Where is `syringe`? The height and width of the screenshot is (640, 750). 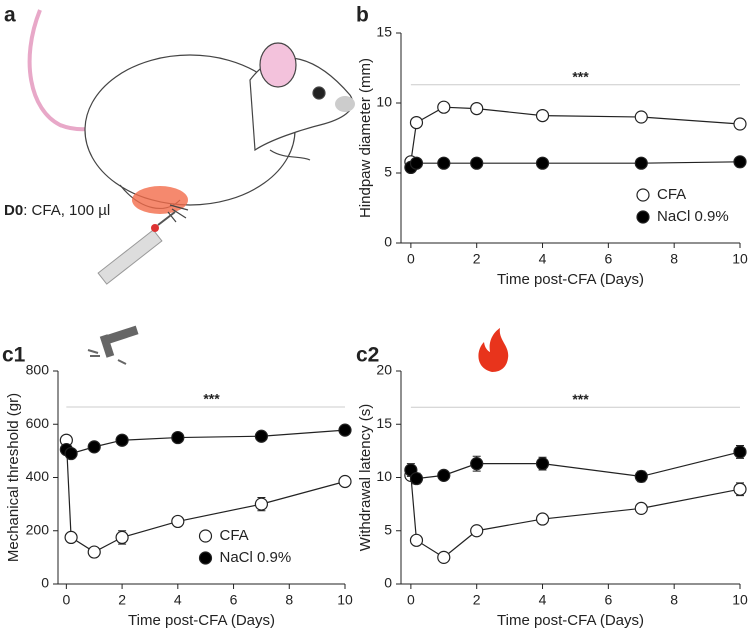 syringe is located at coordinates (136, 248).